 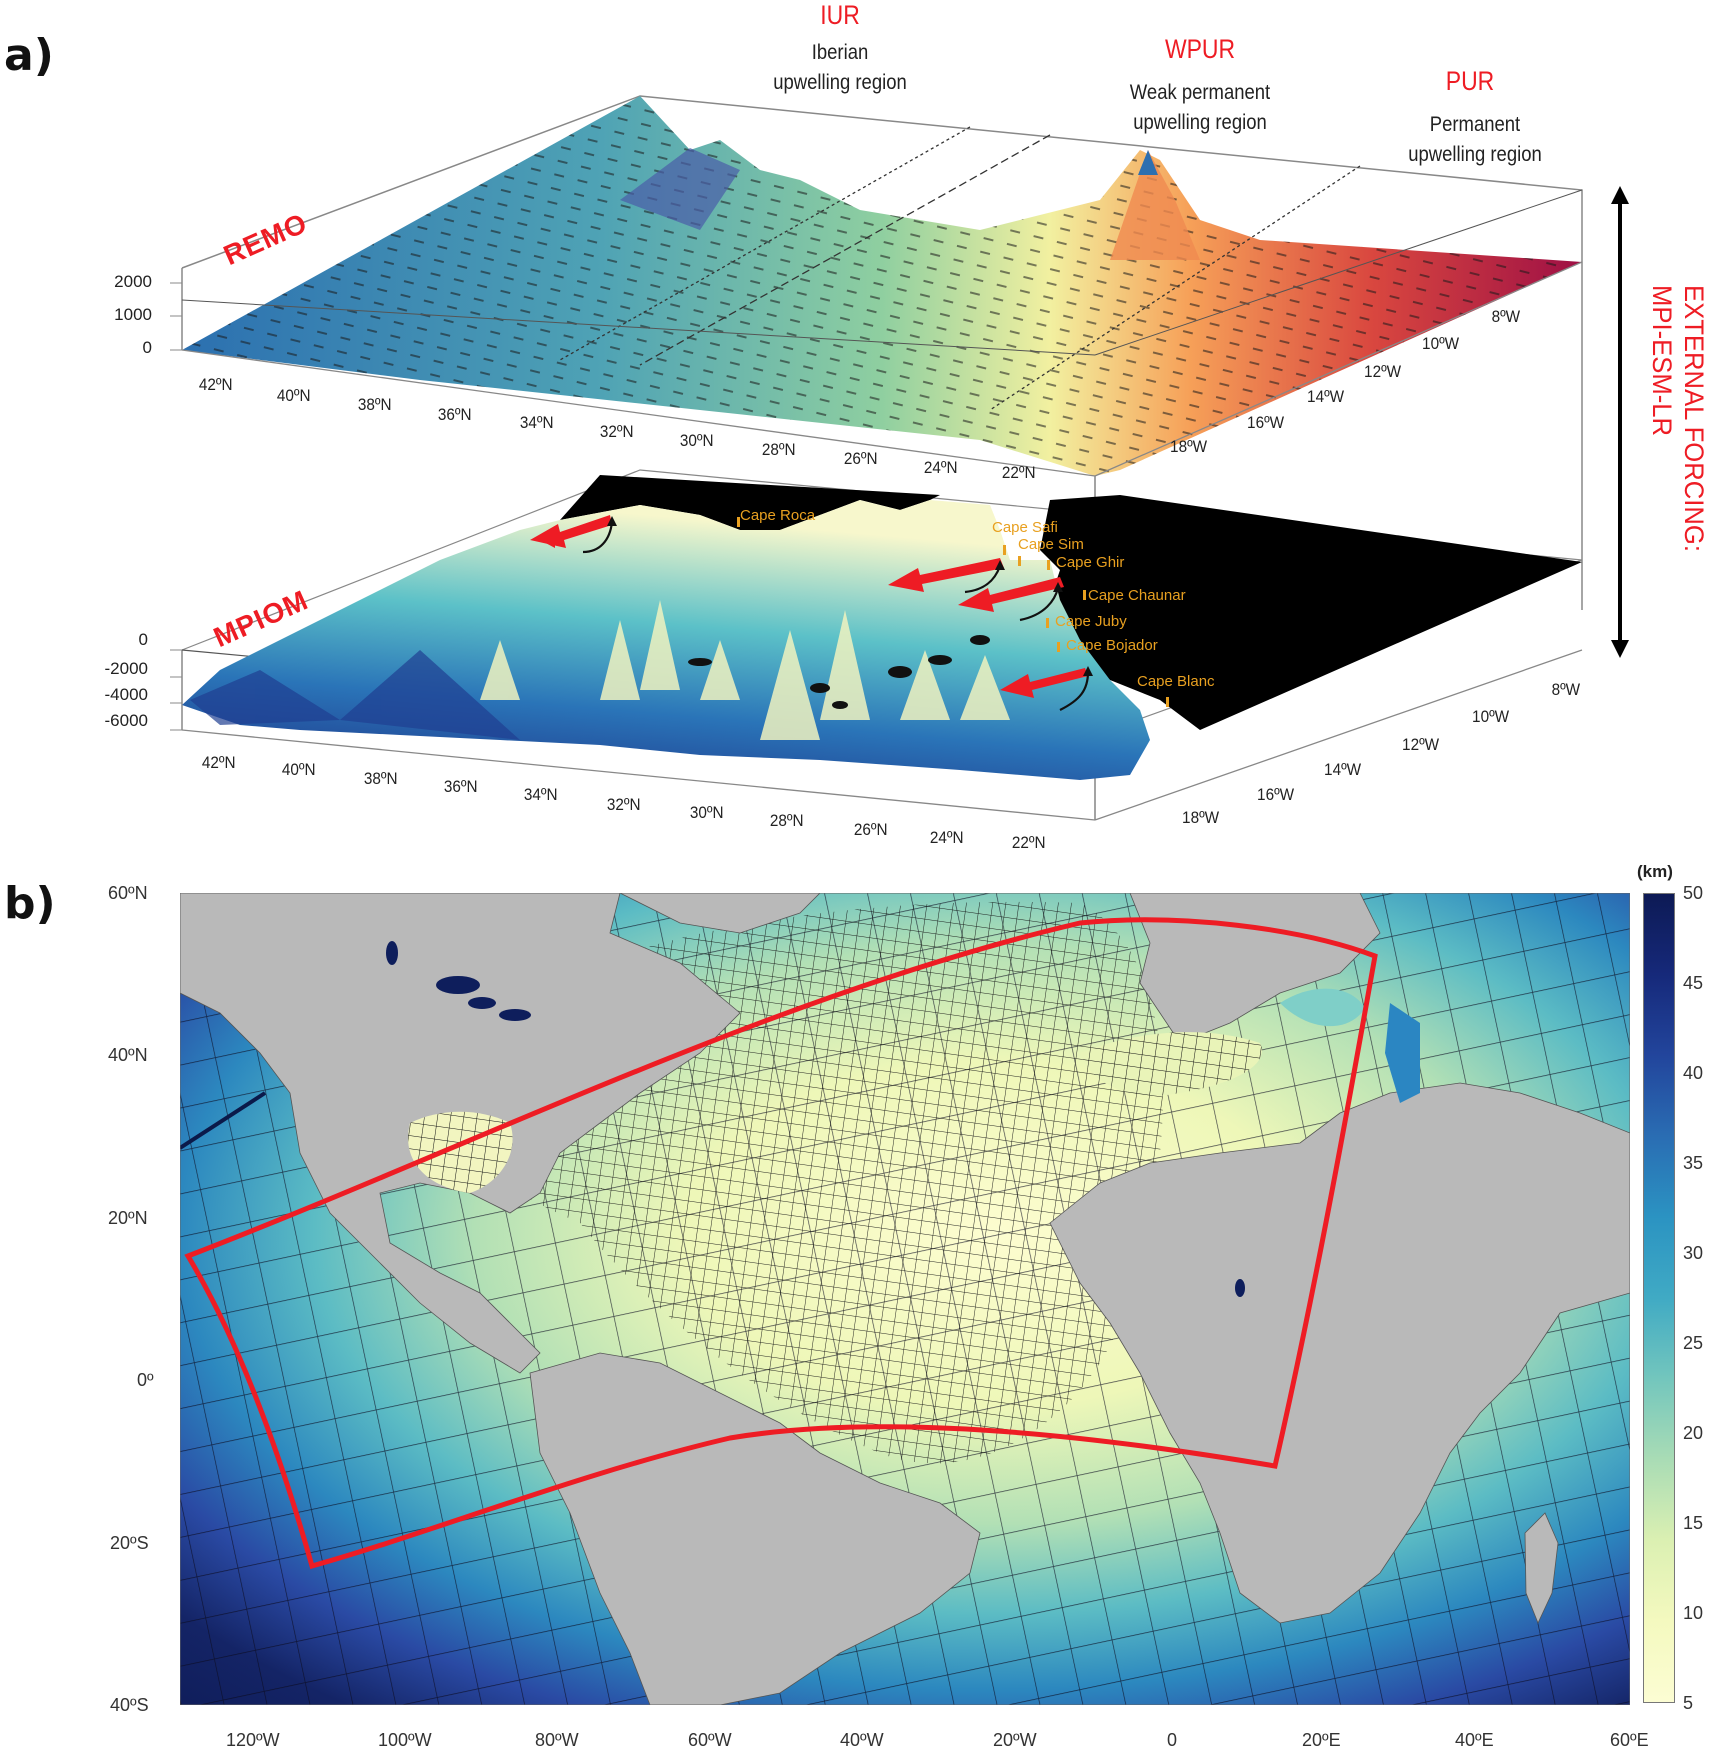 What do you see at coordinates (623, 804) in the screenshot?
I see `mpiom-lat-tick: 32ºN` at bounding box center [623, 804].